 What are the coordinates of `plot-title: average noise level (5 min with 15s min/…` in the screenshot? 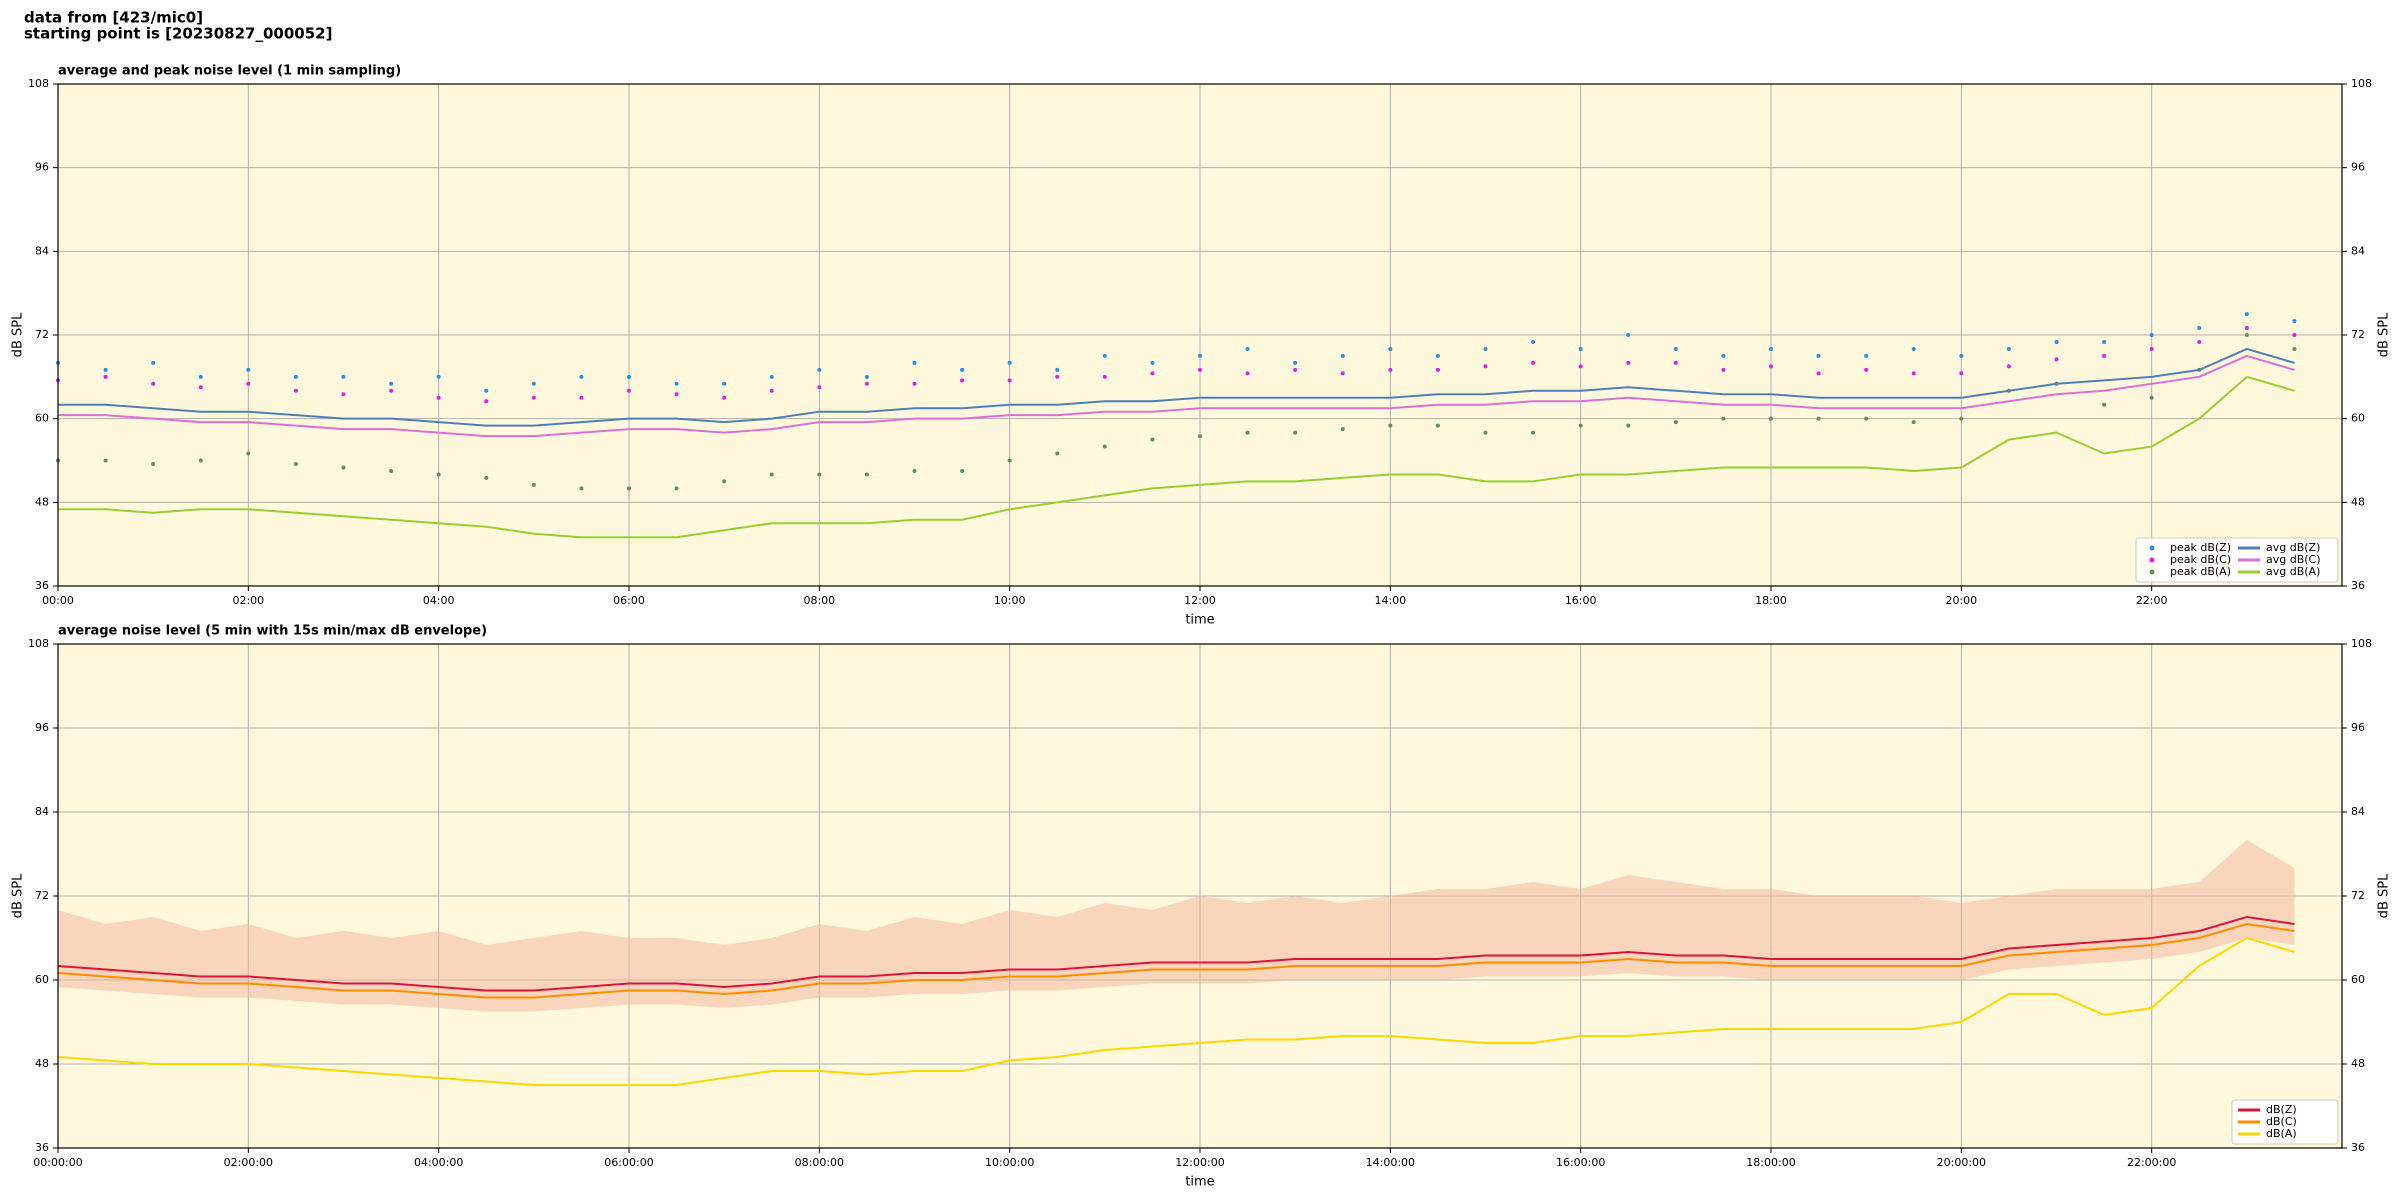 It's located at (272, 631).